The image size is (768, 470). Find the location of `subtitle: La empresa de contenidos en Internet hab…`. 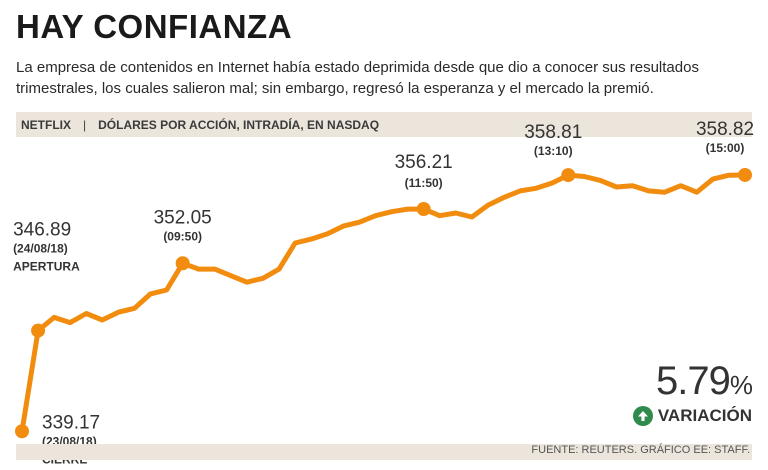

subtitle: La empresa de contenidos en Internet hab… is located at coordinates (357, 78).